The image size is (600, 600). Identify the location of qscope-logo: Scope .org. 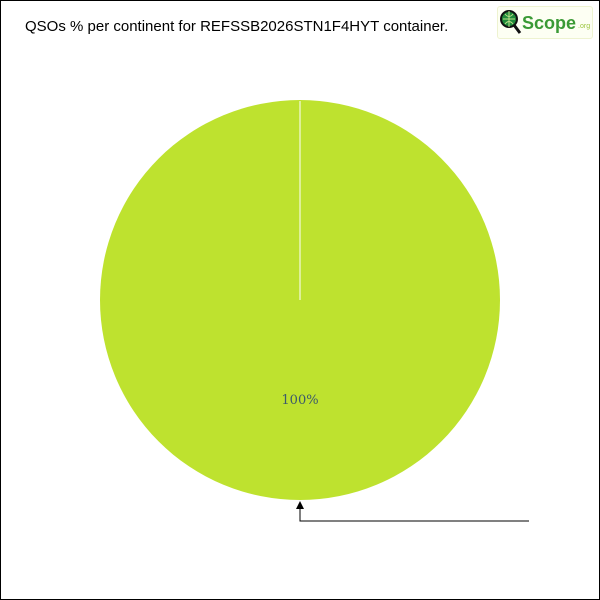
(545, 22).